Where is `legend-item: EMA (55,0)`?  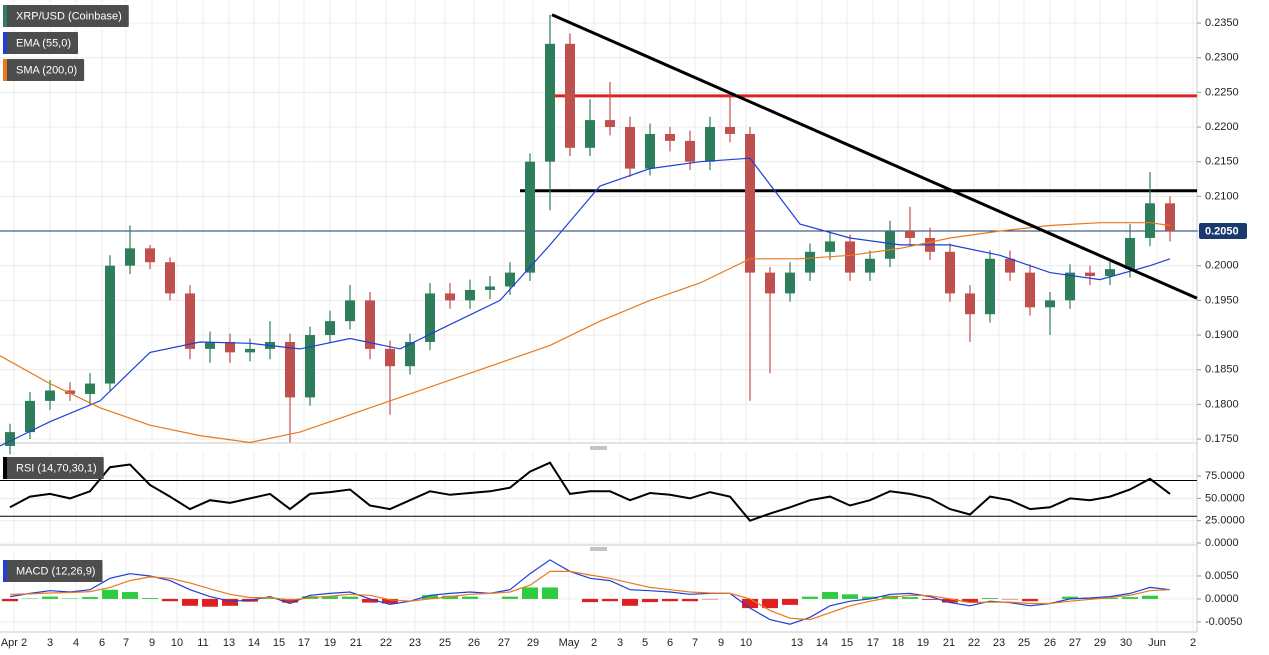
legend-item: EMA (55,0) is located at coordinates (41, 43).